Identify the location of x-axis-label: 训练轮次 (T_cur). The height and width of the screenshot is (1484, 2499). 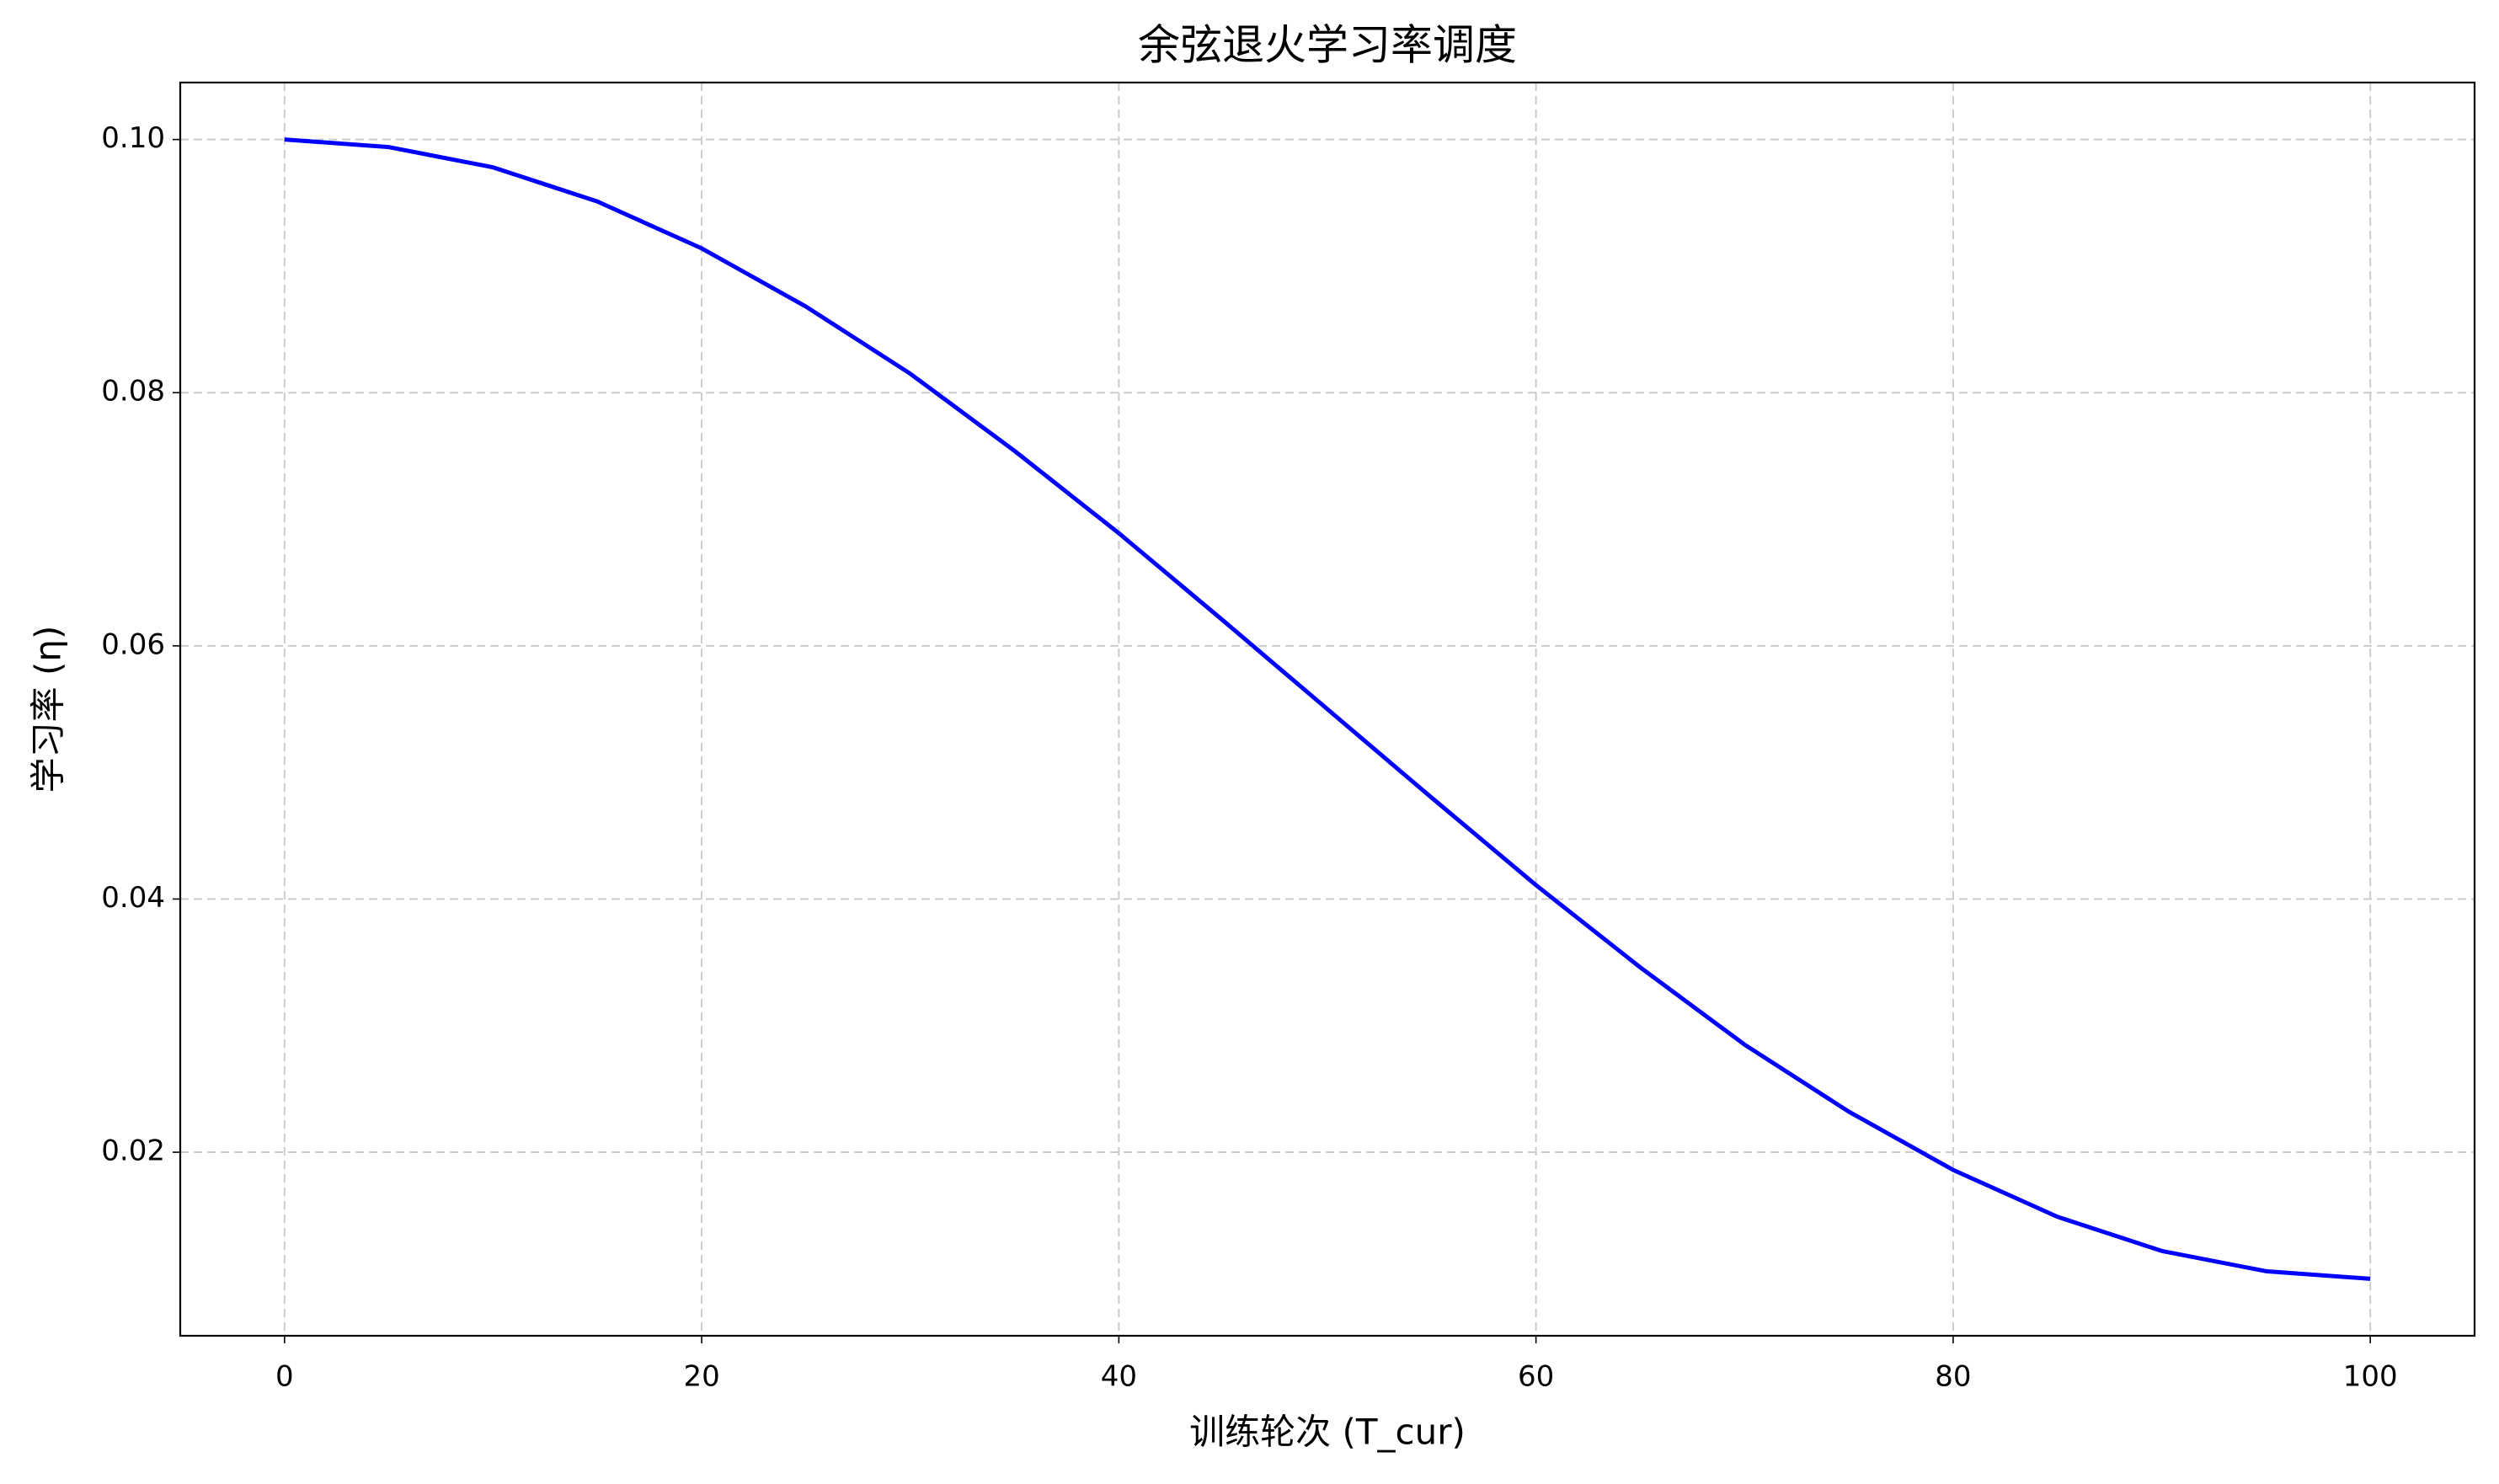
(1327, 1433).